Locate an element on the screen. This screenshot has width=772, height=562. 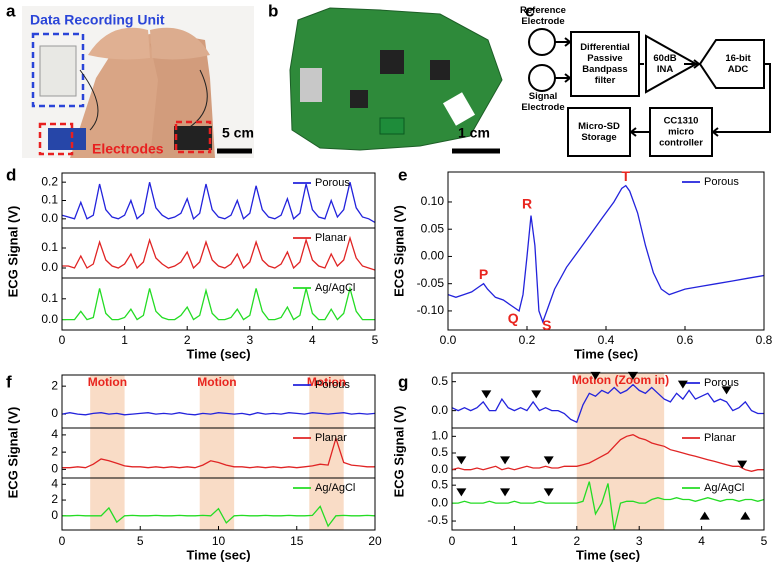
unit-box is located at coordinates (58, 70).